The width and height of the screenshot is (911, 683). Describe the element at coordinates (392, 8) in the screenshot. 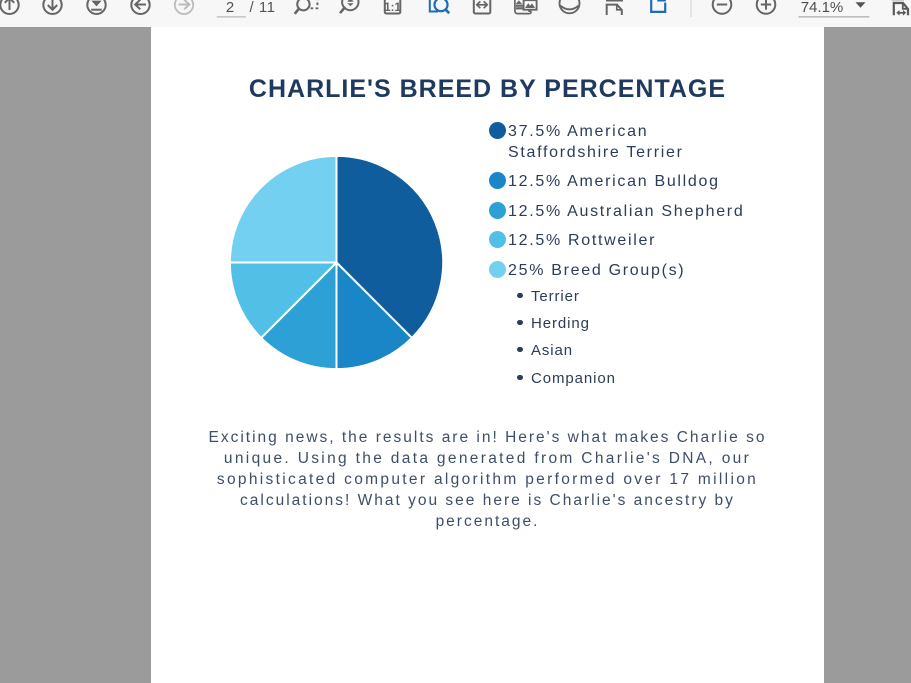

I see `svg-text: 1:1` at that location.